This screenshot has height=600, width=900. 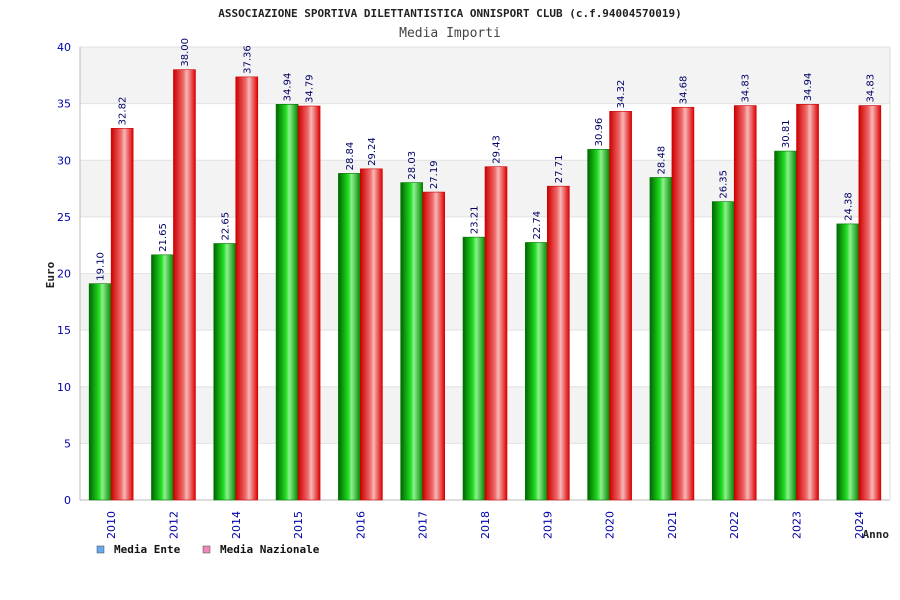 What do you see at coordinates (745, 303) in the screenshot?
I see `bar-media-nazionale-2022` at bounding box center [745, 303].